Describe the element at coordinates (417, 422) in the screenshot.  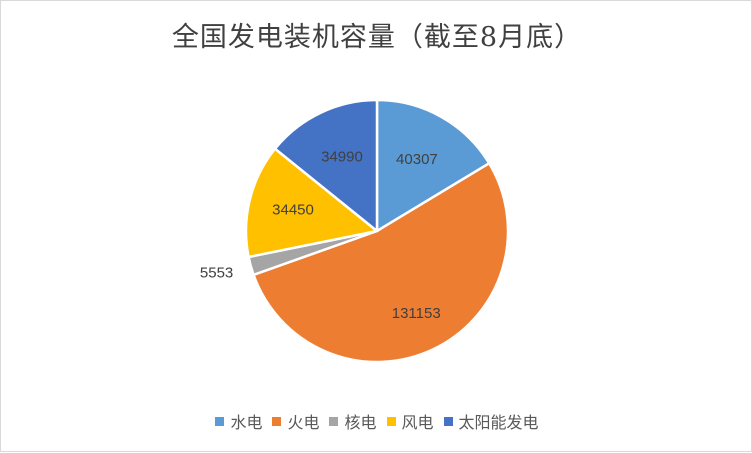
I see `legend-label-3: 风电` at that location.